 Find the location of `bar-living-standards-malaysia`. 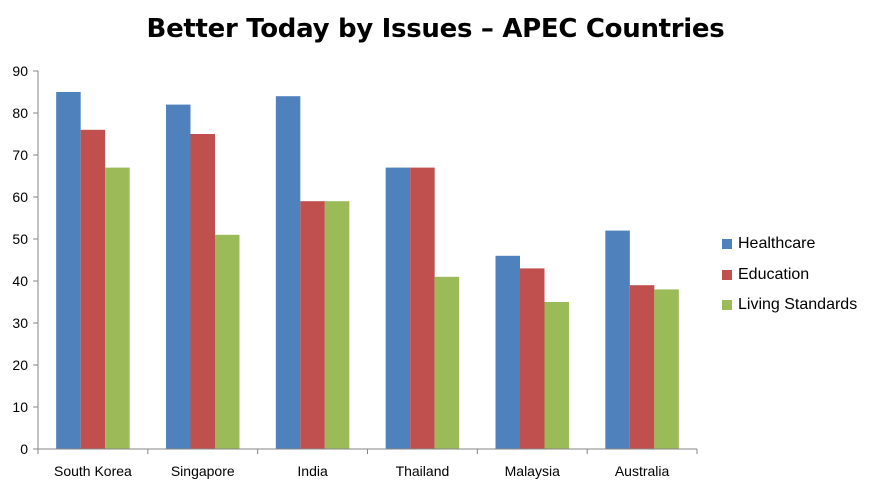

bar-living-standards-malaysia is located at coordinates (556, 375).